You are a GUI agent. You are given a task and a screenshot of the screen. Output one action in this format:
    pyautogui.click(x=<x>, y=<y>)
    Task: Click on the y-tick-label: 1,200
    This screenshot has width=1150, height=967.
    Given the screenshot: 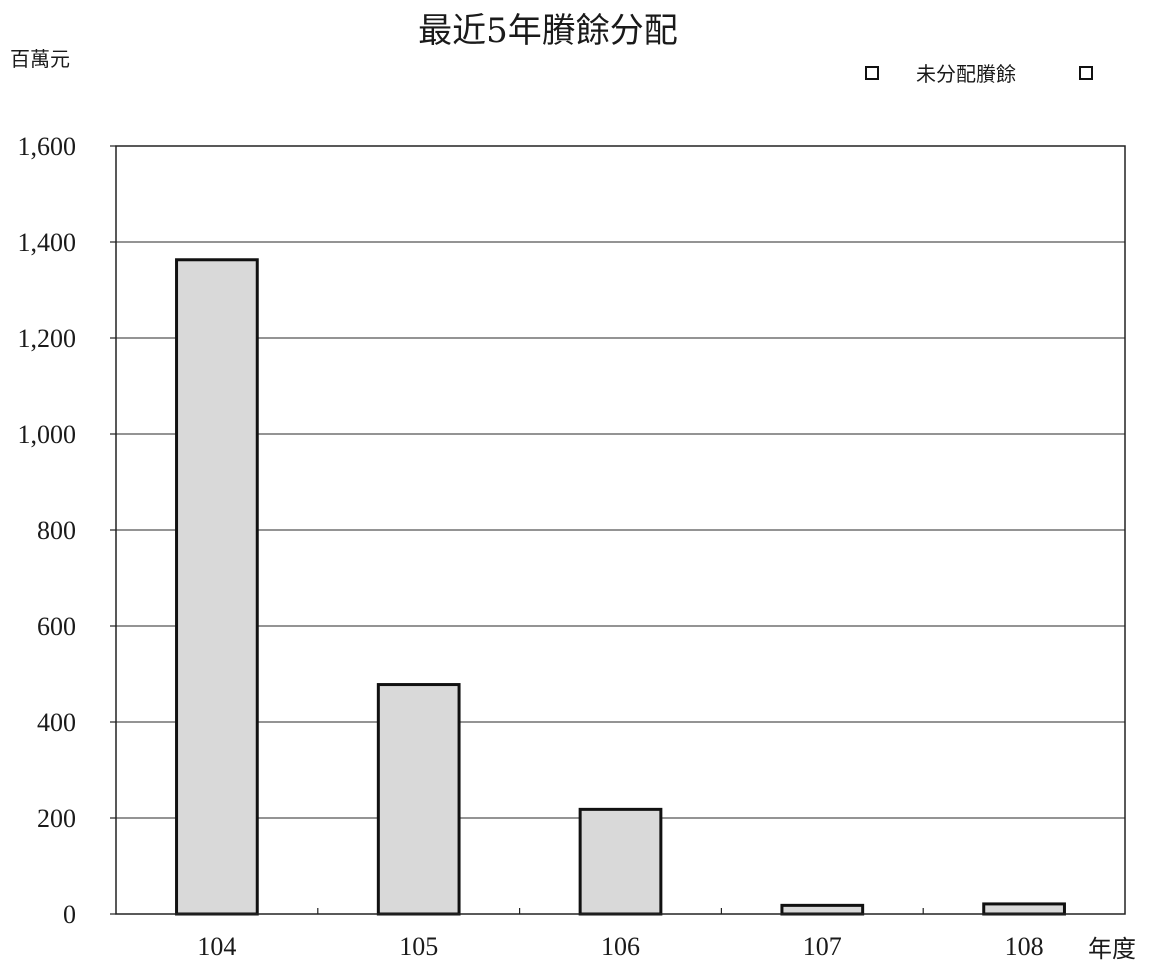 What is the action you would take?
    pyautogui.click(x=47, y=338)
    